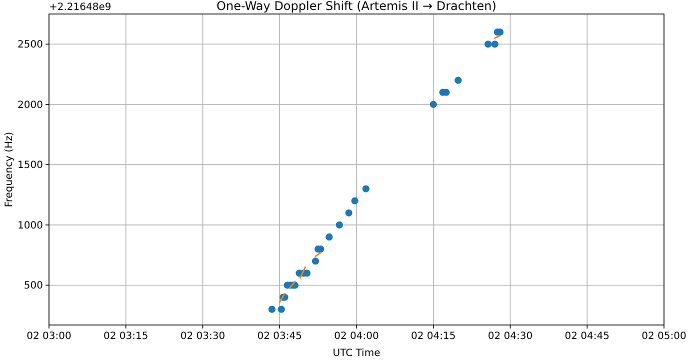 The height and width of the screenshot is (360, 690). Describe the element at coordinates (49, 336) in the screenshot. I see `x-tick-label: 02 03:00` at that location.